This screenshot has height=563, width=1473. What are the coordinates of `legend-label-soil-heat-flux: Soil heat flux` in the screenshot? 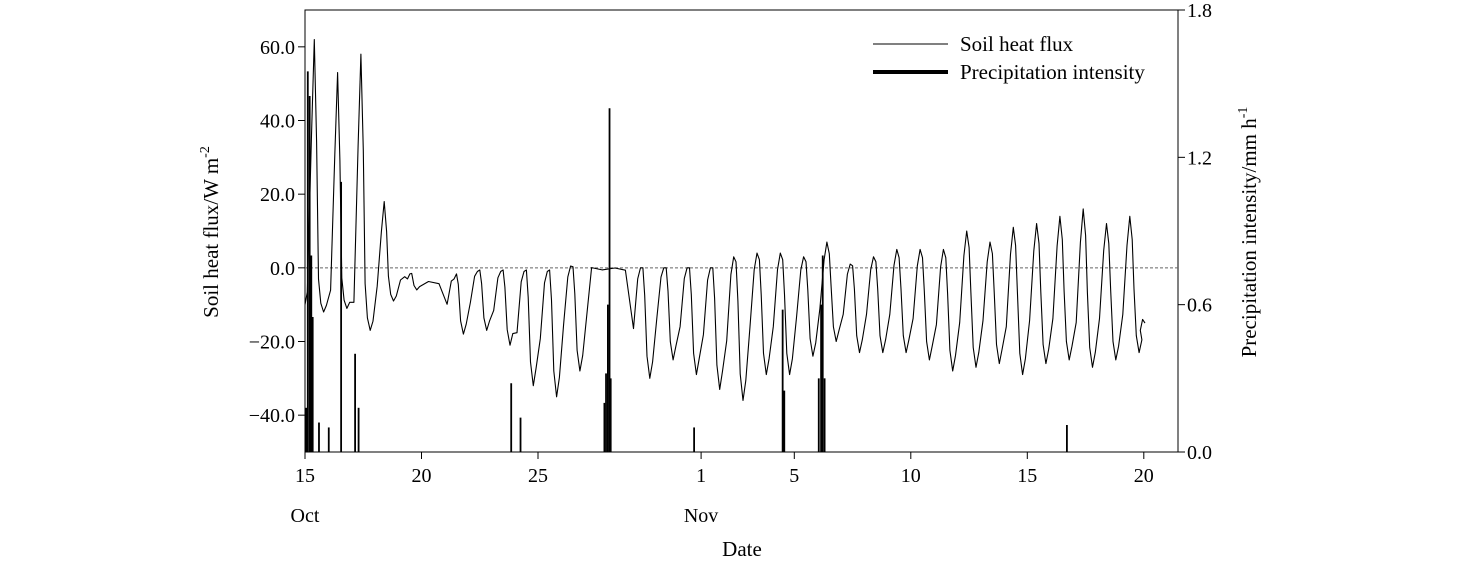 It's located at (1017, 44).